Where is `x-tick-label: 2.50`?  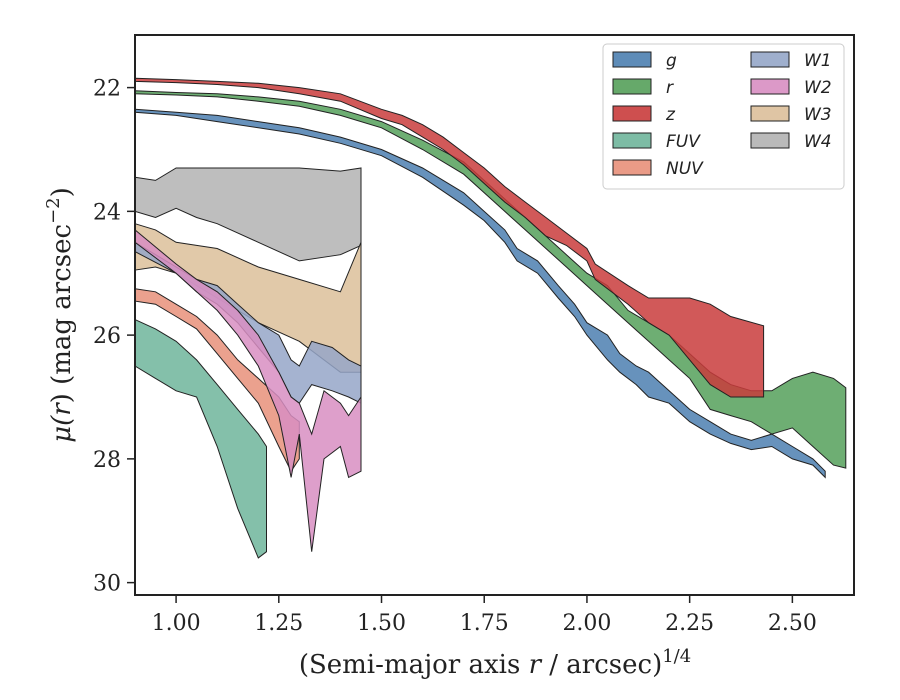 x-tick-label: 2.50 is located at coordinates (792, 623).